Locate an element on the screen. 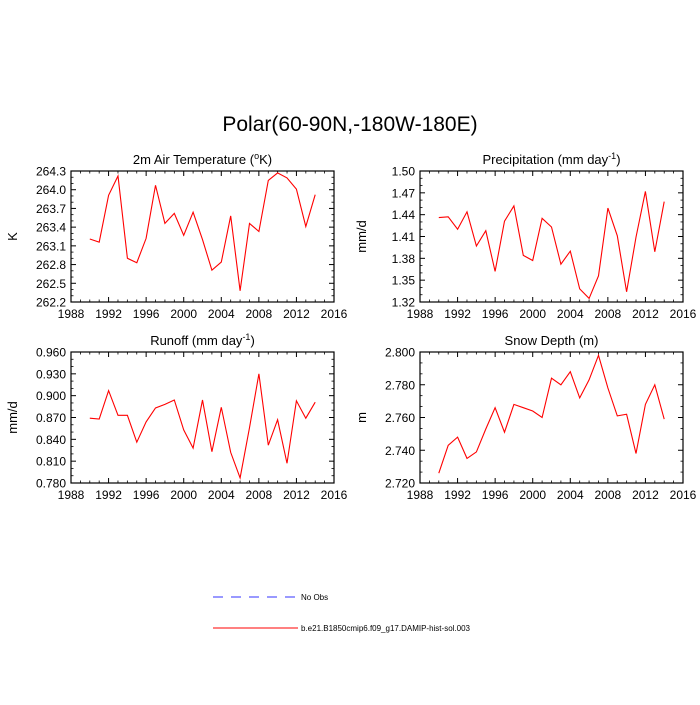 The width and height of the screenshot is (700, 705). y-tick-label: 2.800 is located at coordinates (400, 353).